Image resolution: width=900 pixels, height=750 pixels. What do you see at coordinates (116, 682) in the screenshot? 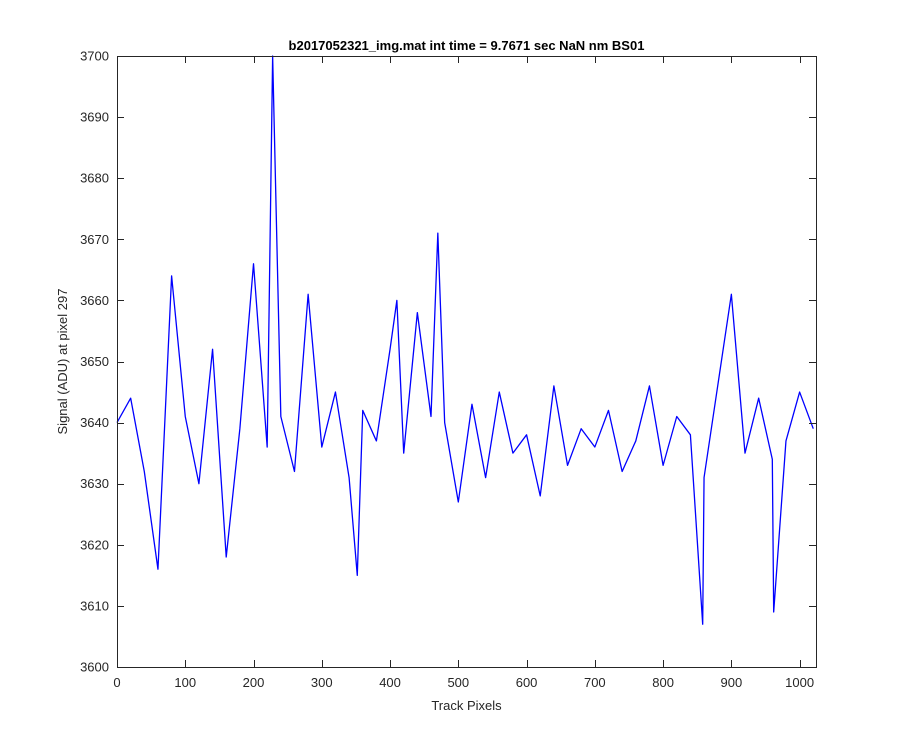
I see `x-tick-label: 0` at bounding box center [116, 682].